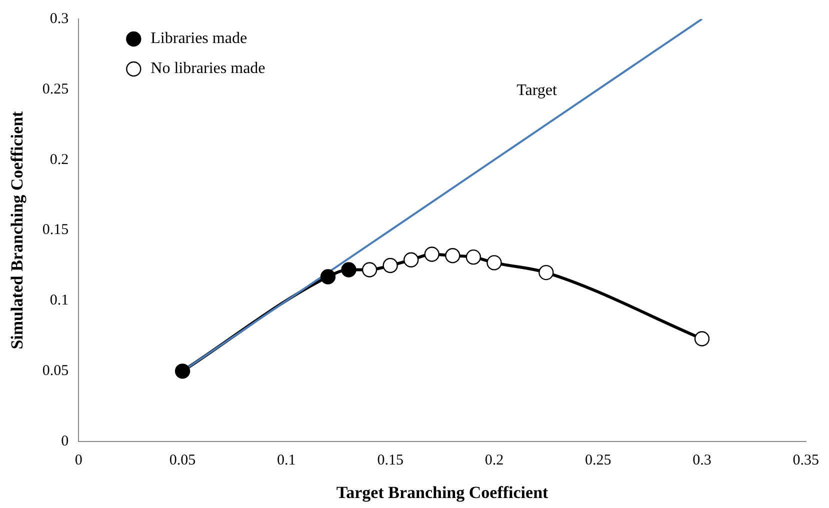 This screenshot has width=829, height=508. What do you see at coordinates (17, 230) in the screenshot?
I see `y-axis-title: Simulated Branching Coefficient` at bounding box center [17, 230].